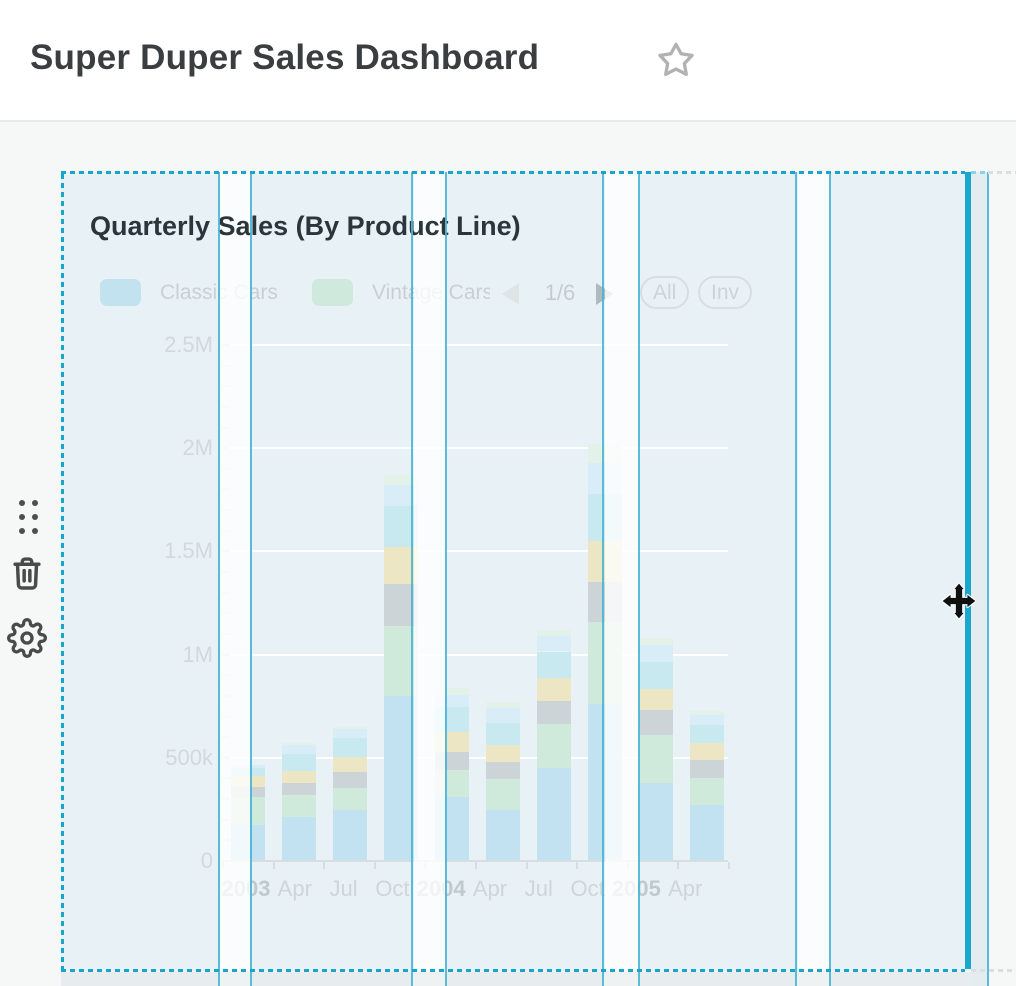  Describe the element at coordinates (510, 294) in the screenshot. I see `legend-prev-arrow-icon` at that location.